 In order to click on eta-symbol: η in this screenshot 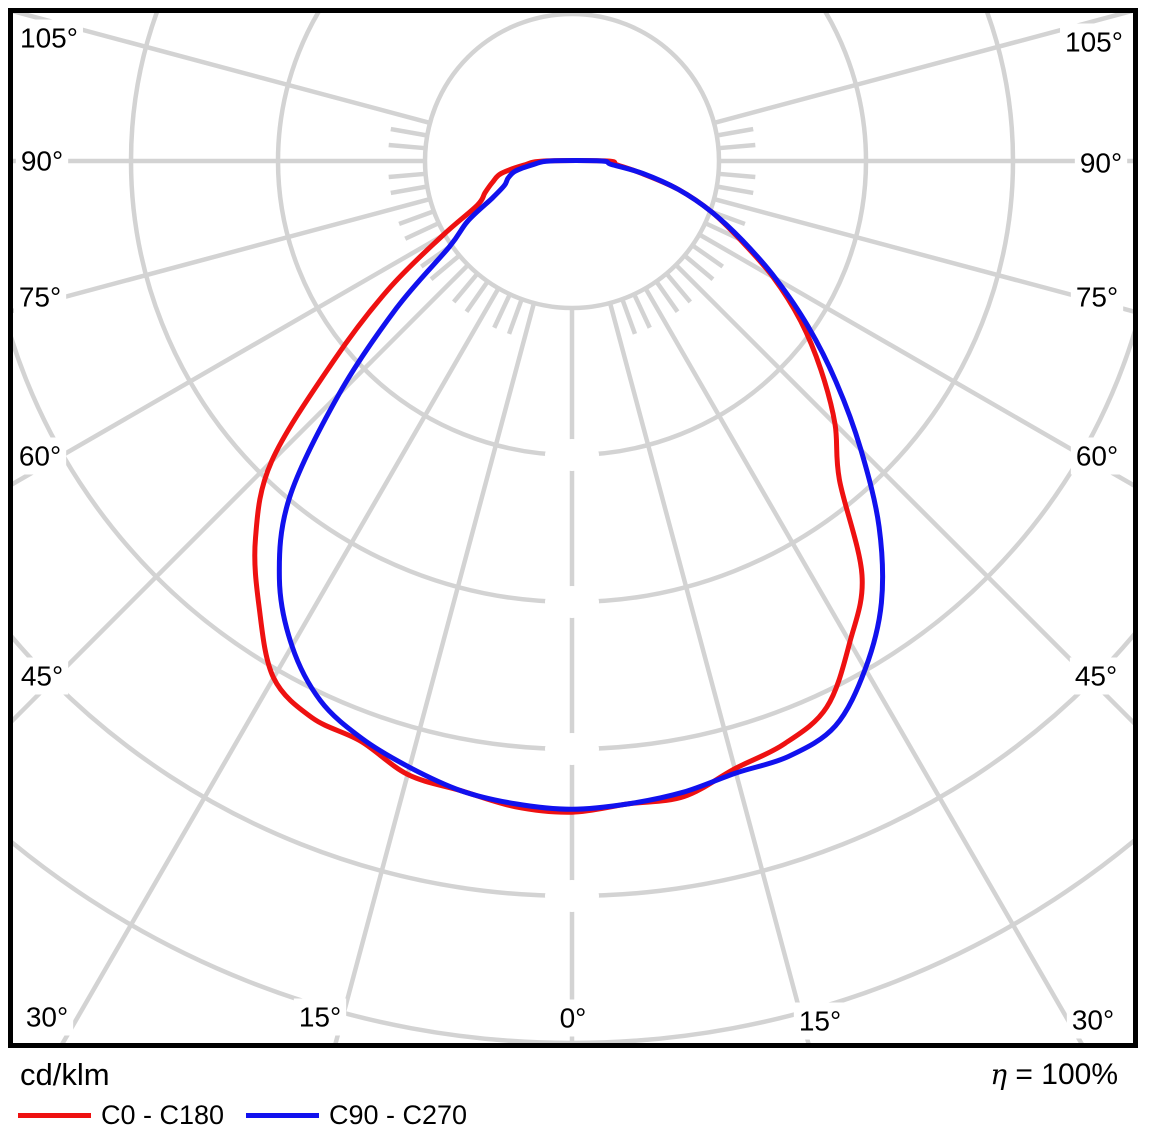, I will do `click(999, 1074)`.